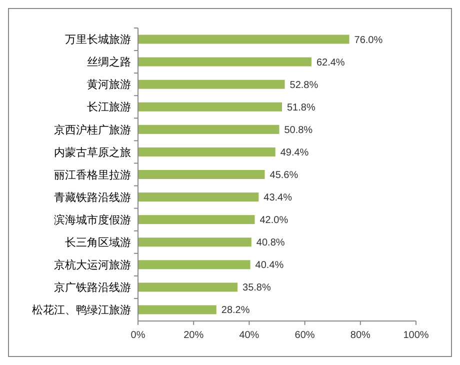 Image resolution: width=460 pixels, height=365 pixels. I want to click on data-label: 45.6%, so click(284, 175).